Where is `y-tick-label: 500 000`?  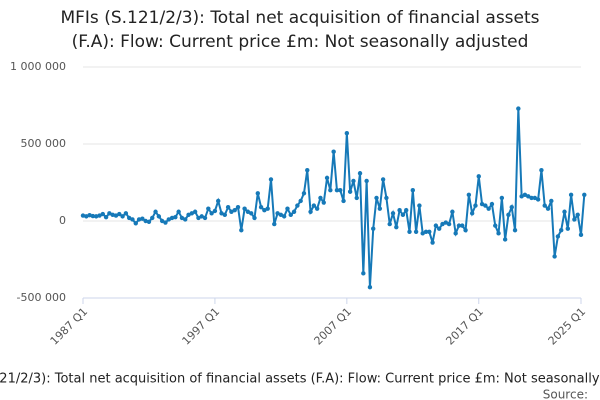
y-tick-label: 500 000 is located at coordinates (44, 143).